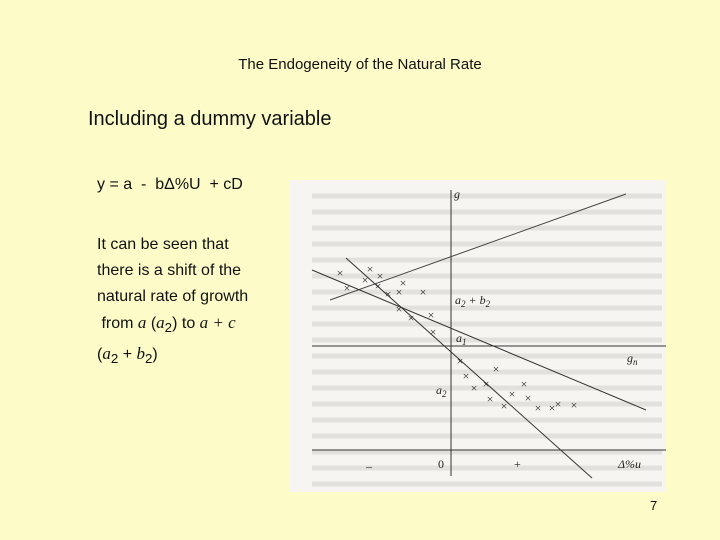 Image resolution: width=720 pixels, height=540 pixels. I want to click on slide-subtitle: Including a dummy variable, so click(210, 119).